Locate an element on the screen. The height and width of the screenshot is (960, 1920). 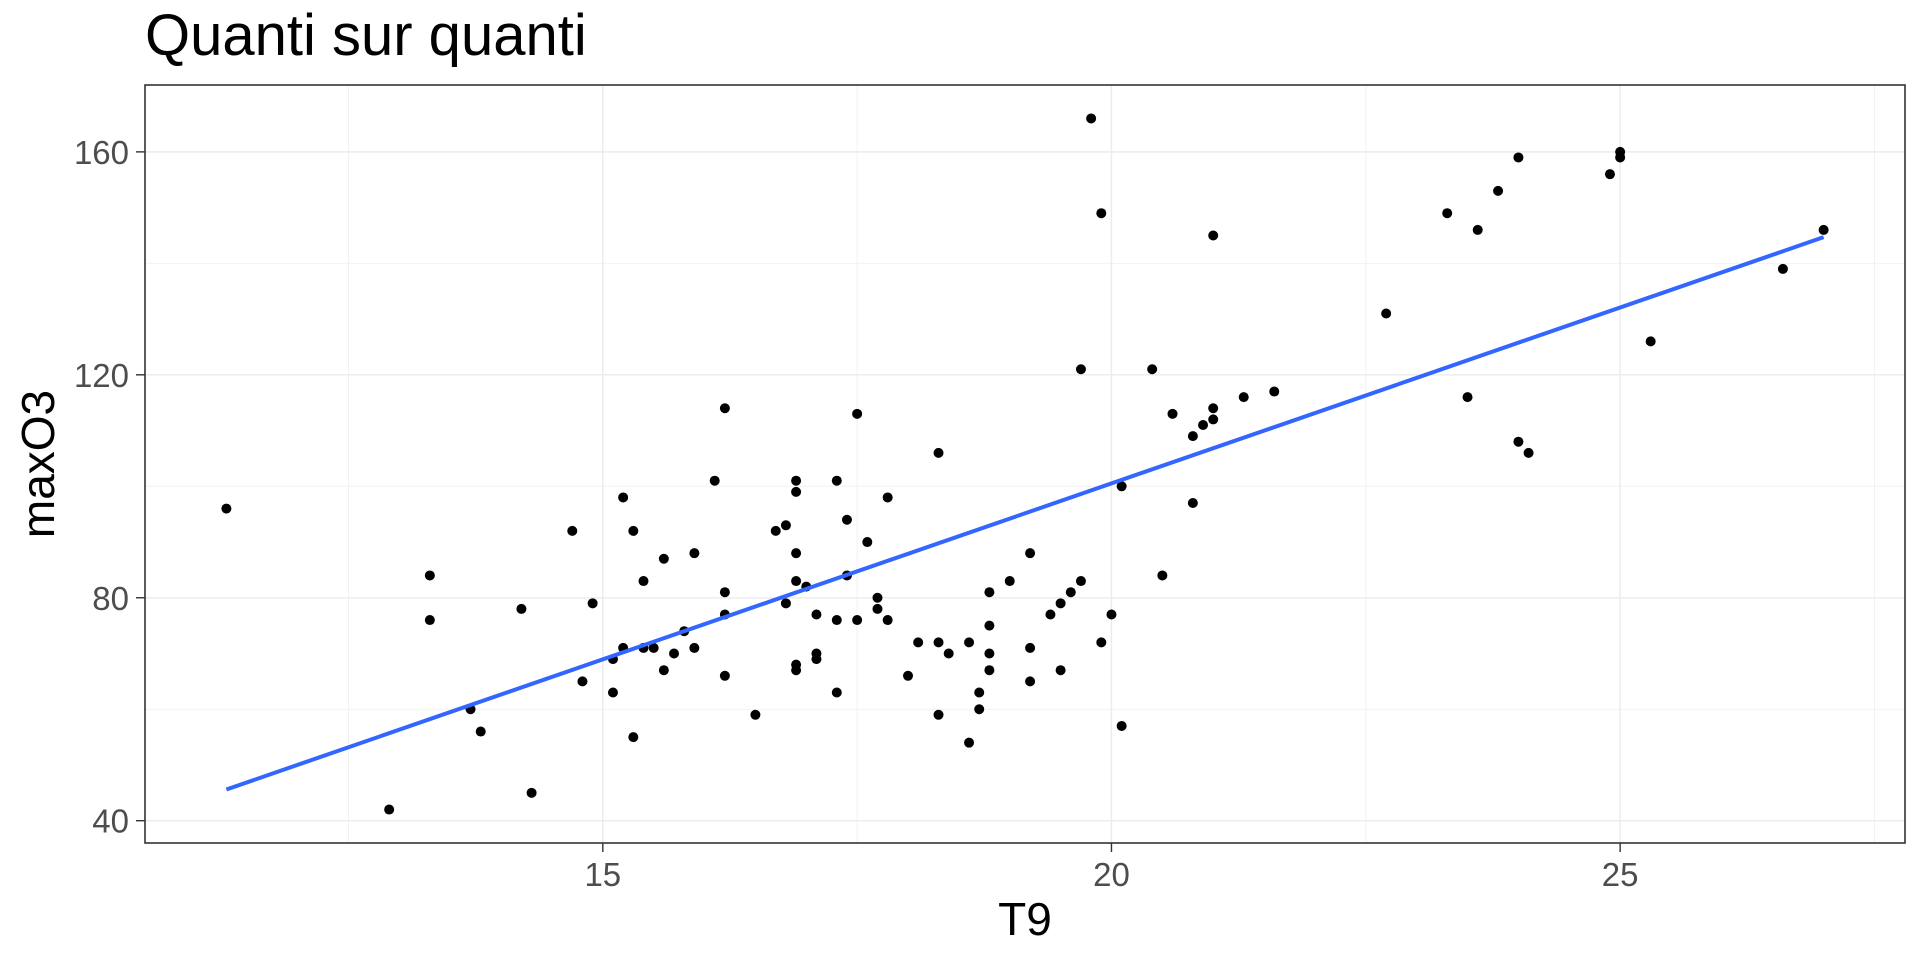
x-tick-label: 20 is located at coordinates (1111, 874).